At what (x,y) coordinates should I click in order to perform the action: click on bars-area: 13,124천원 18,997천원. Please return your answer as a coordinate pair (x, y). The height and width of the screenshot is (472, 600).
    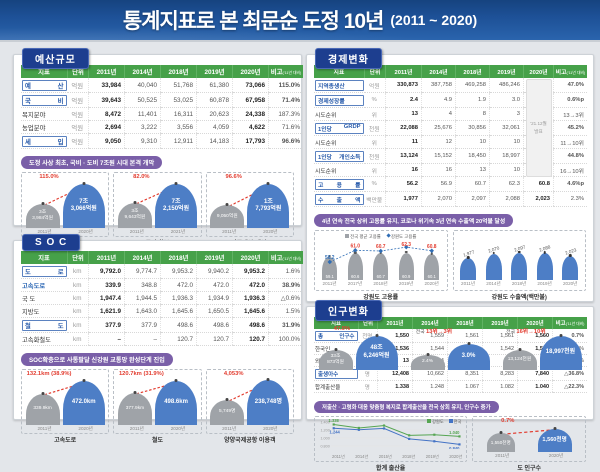
    Looking at the image, I should click on (542, 352).